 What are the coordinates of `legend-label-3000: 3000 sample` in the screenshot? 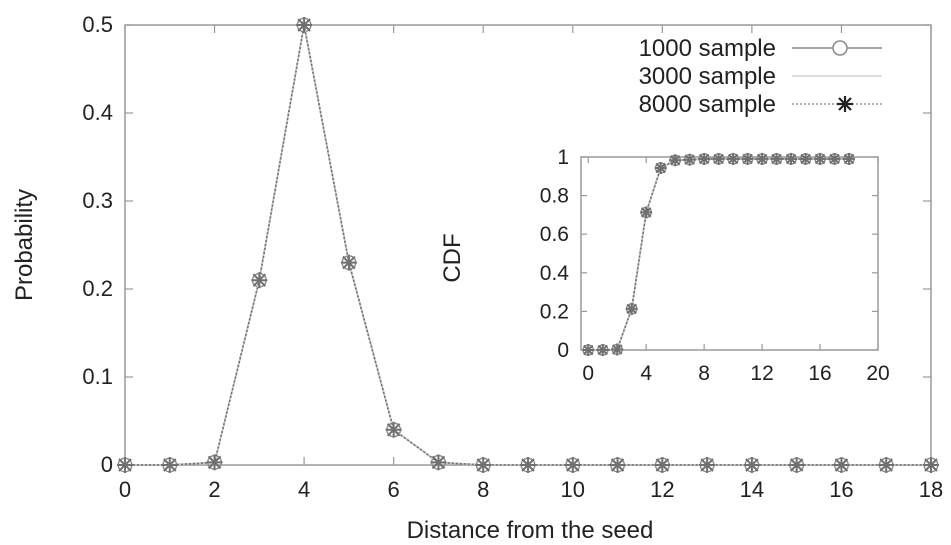 It's located at (707, 76).